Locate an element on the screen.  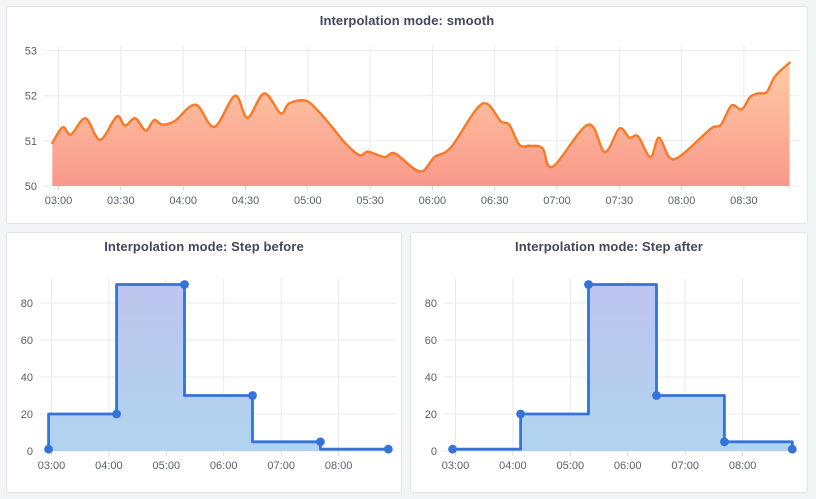
svg-text: 04:30 is located at coordinates (246, 201).